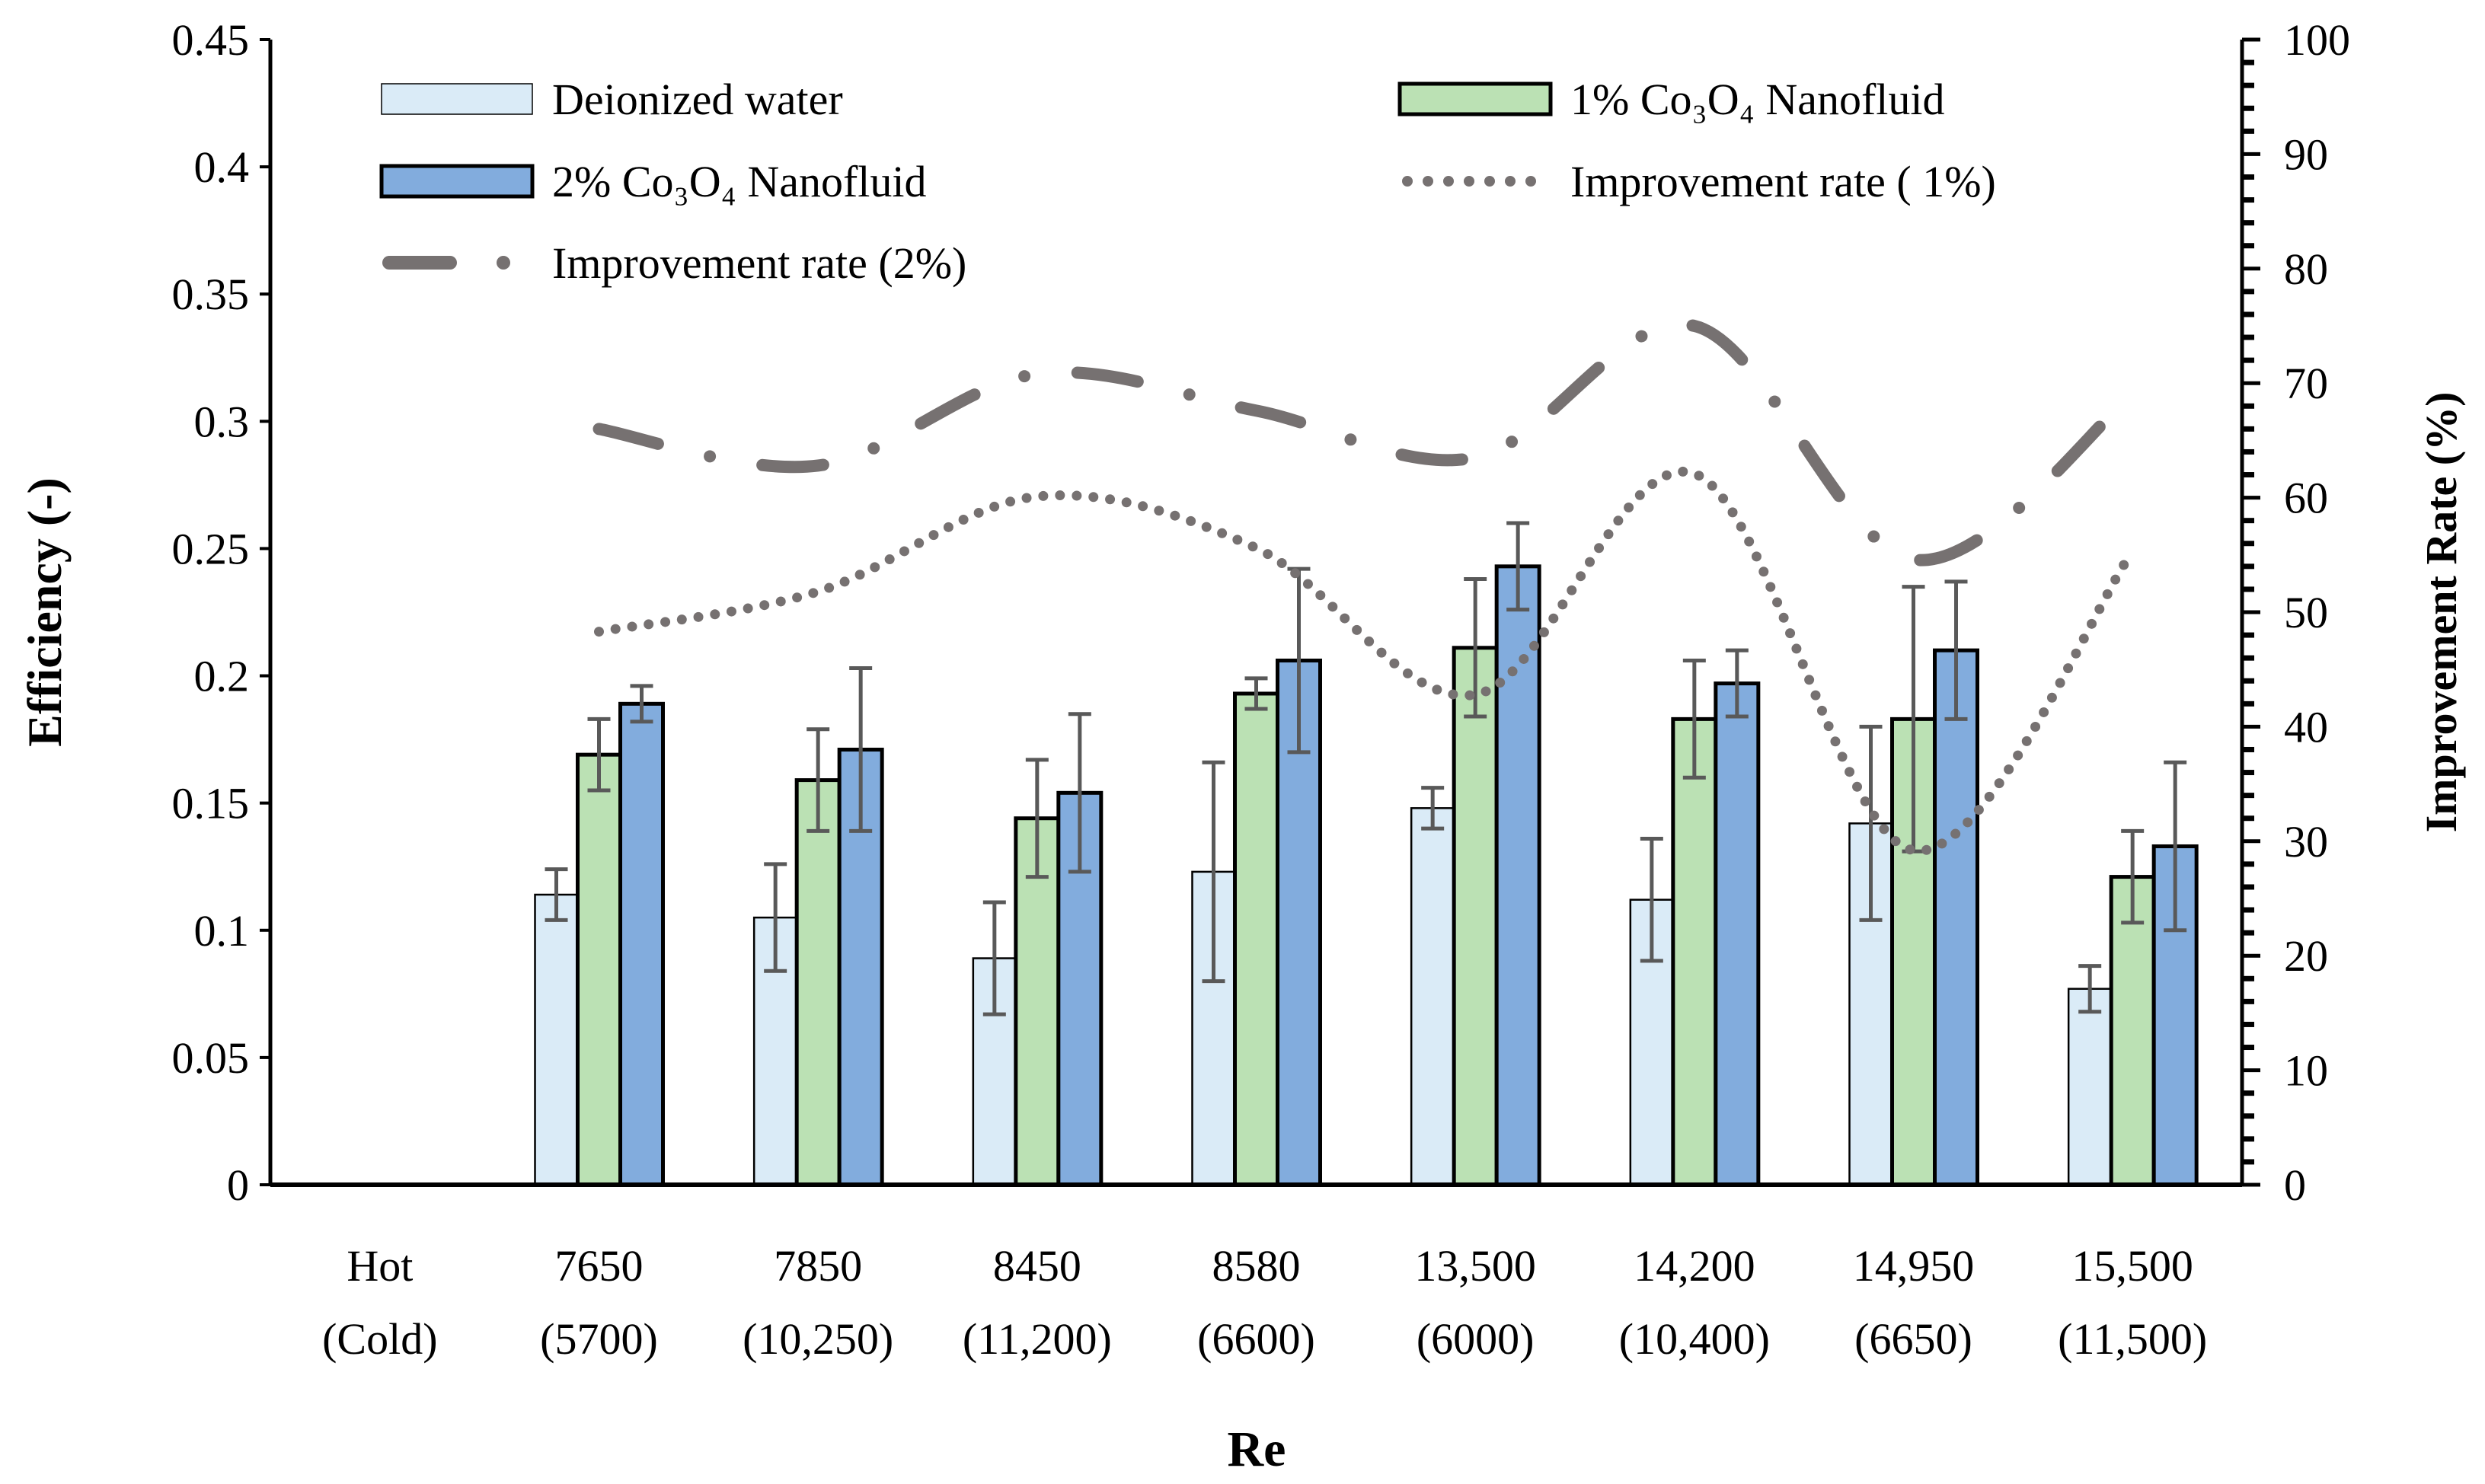 Image resolution: width=2485 pixels, height=1484 pixels. Describe the element at coordinates (238, 1185) in the screenshot. I see `y-tick-label: 0` at that location.